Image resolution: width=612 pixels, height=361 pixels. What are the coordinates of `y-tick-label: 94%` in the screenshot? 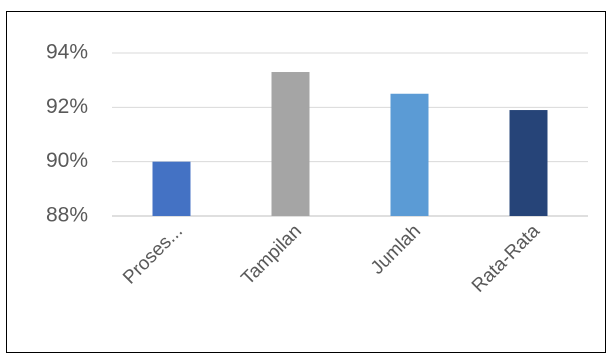 It's located at (67, 52).